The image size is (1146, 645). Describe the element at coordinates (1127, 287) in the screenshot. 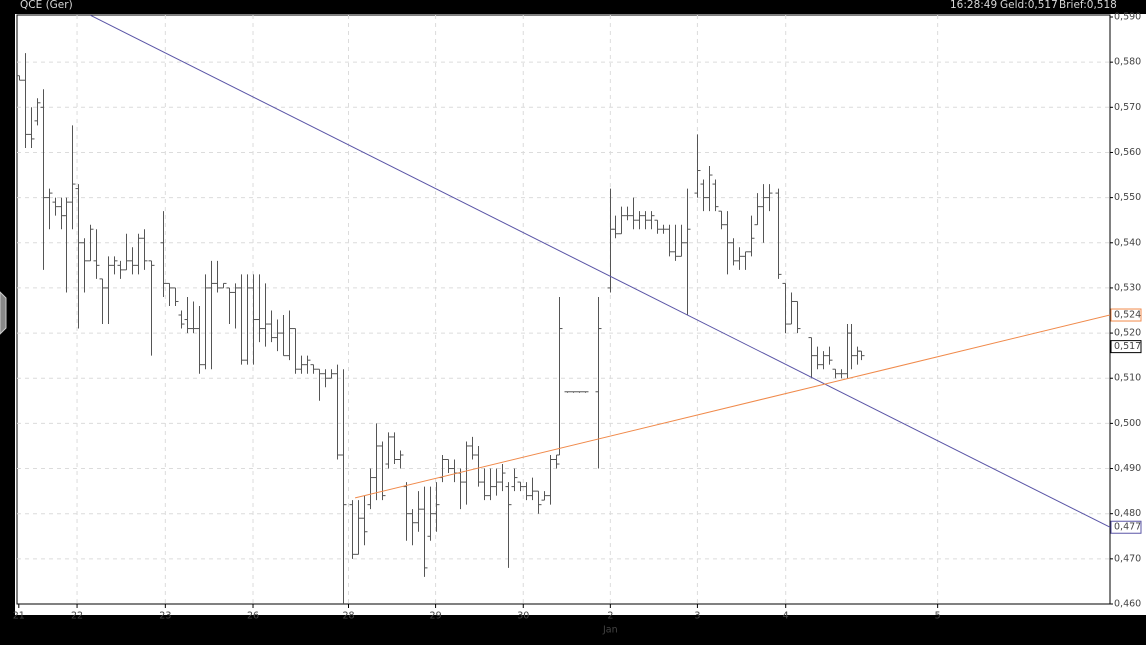

I see `y-tick-label: 0,530` at that location.